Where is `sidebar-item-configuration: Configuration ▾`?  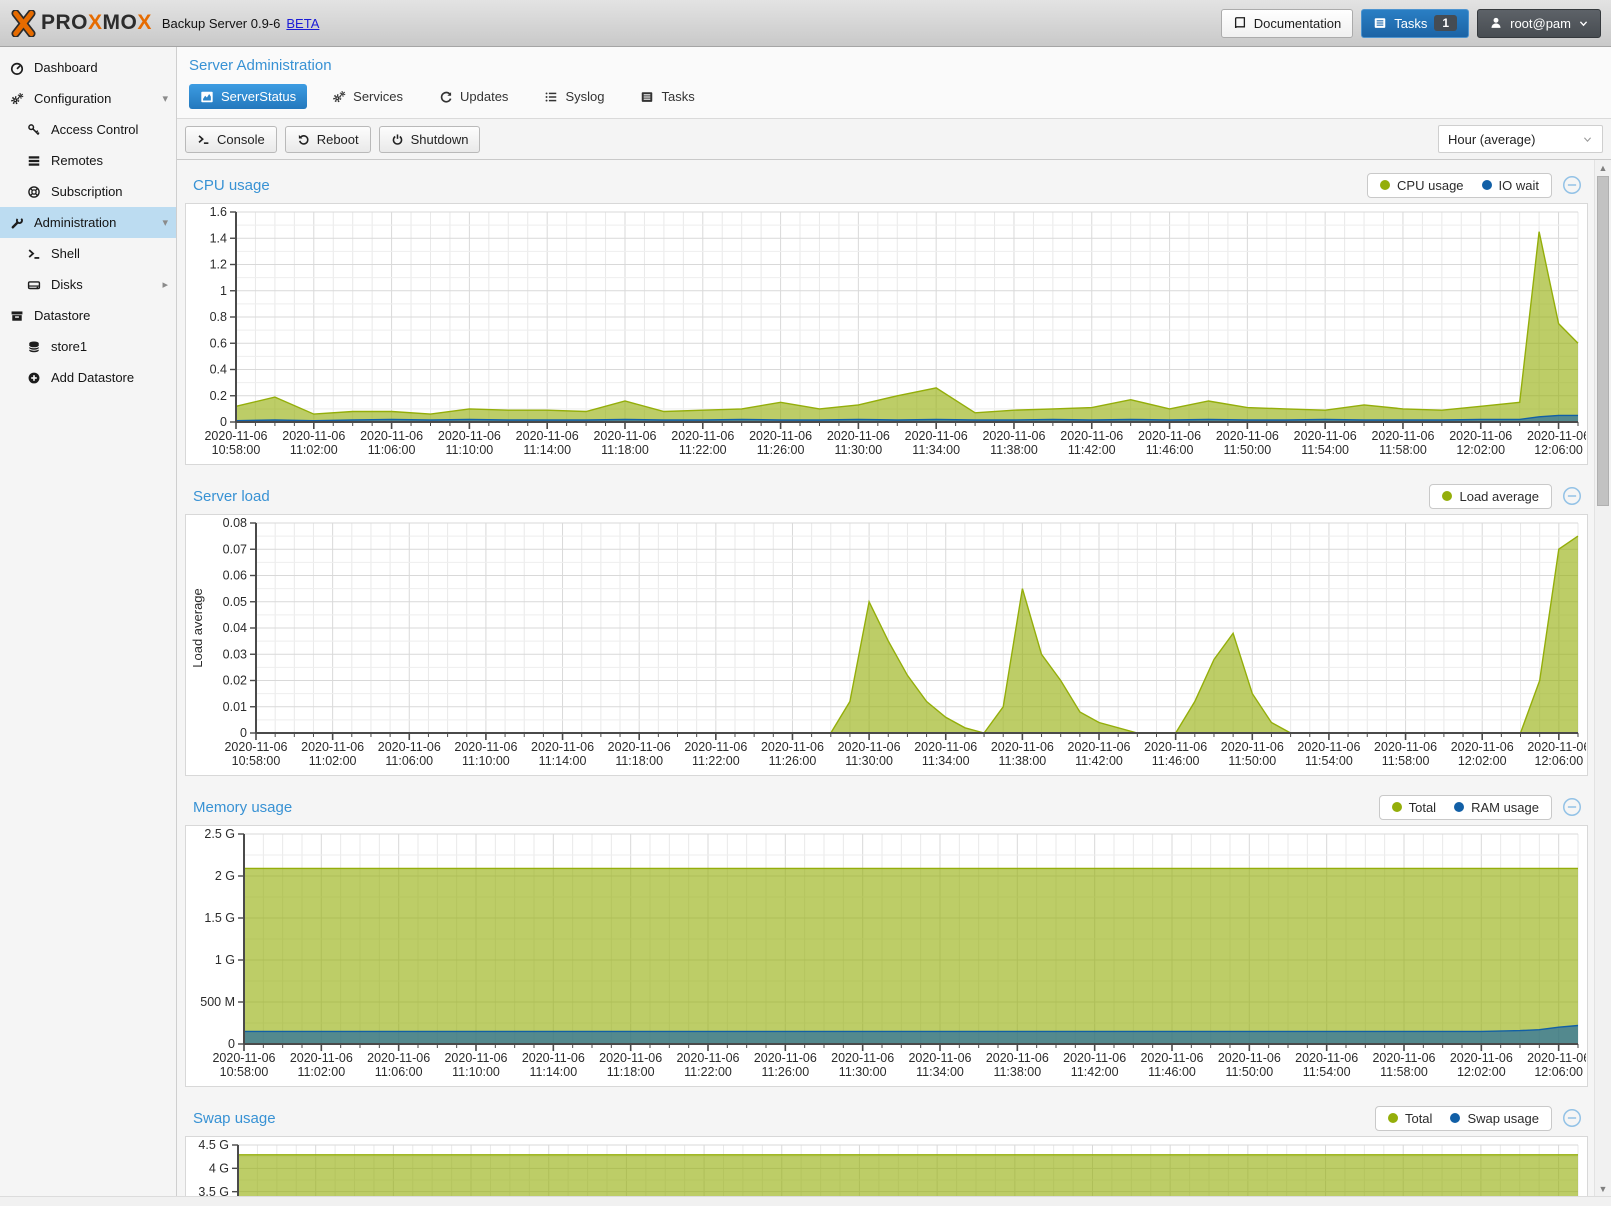
sidebar-item-configuration: Configuration ▾ is located at coordinates (88, 98).